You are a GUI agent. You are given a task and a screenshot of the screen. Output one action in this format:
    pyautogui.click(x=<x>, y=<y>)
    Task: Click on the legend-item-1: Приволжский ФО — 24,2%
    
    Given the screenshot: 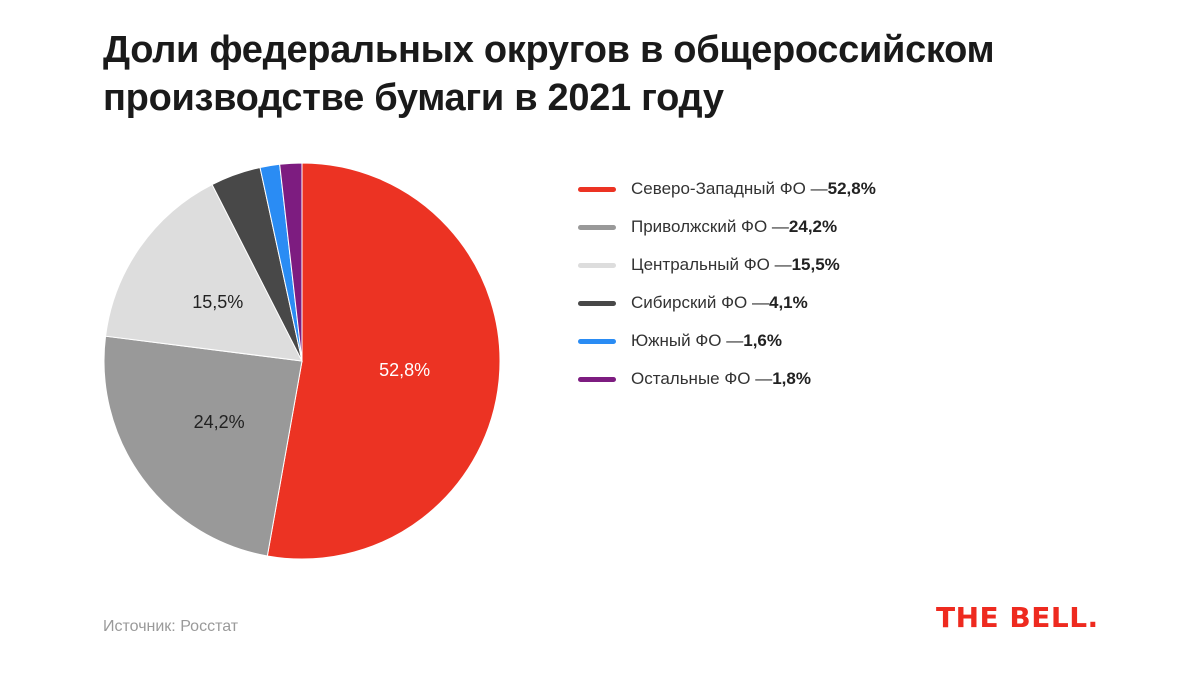 What is the action you would take?
    pyautogui.click(x=727, y=227)
    